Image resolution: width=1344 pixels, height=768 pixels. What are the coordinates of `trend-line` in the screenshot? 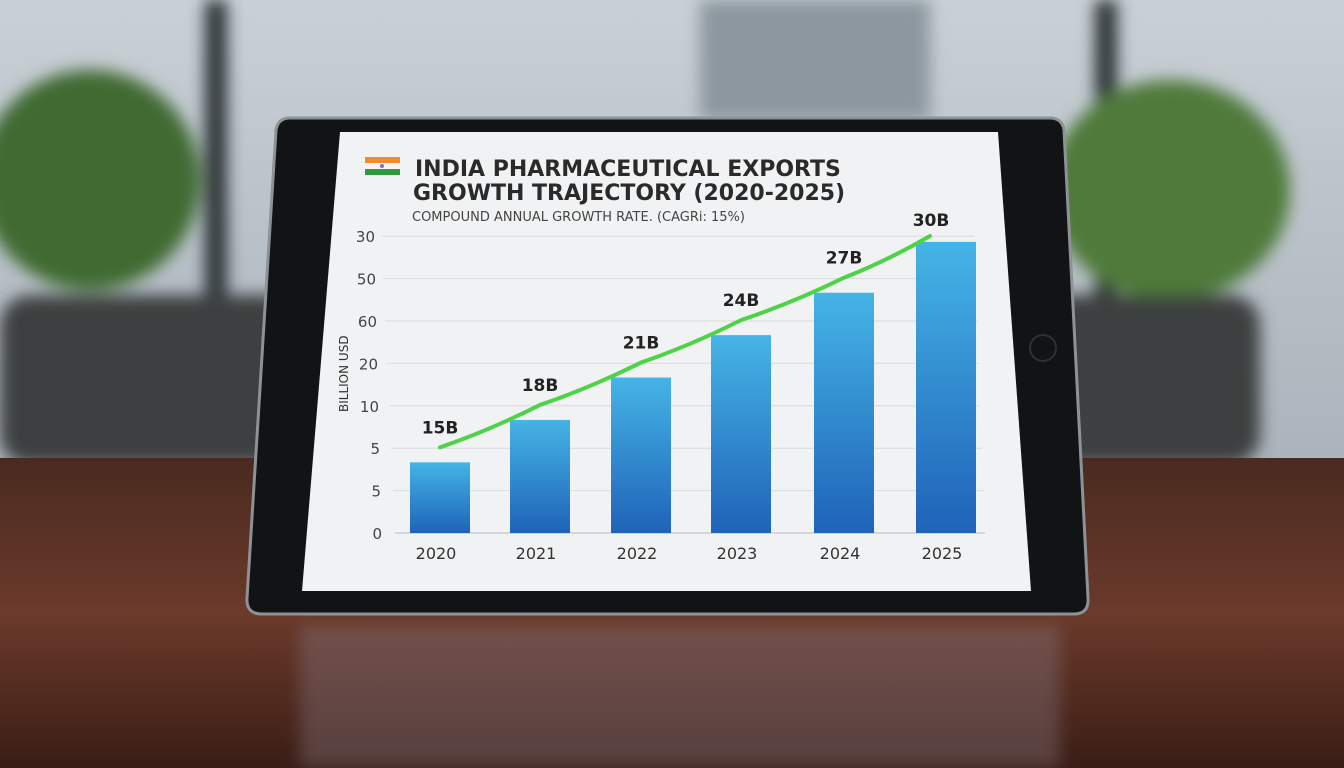 It's located at (685, 342).